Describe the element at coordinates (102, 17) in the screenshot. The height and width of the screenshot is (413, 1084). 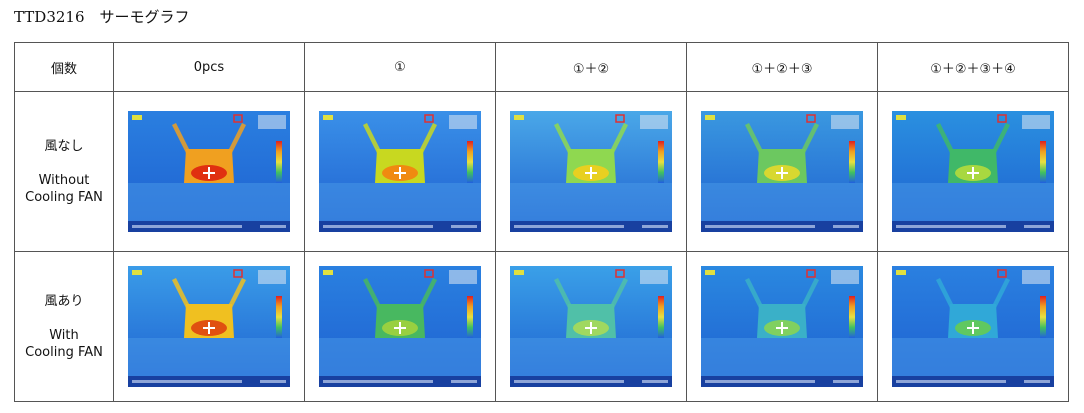
I see `document-title: TTD3216 サーモグラフ` at that location.